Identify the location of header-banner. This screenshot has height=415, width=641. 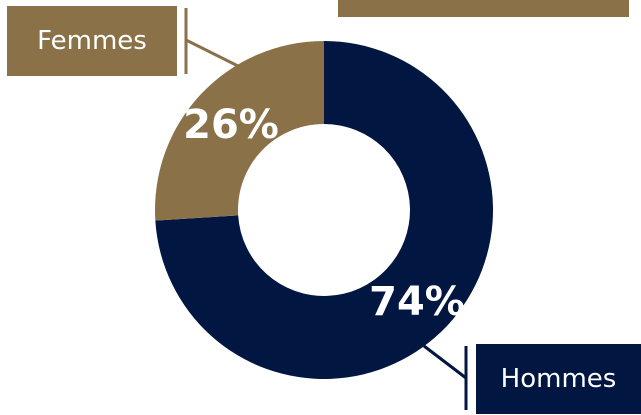
(483, 8).